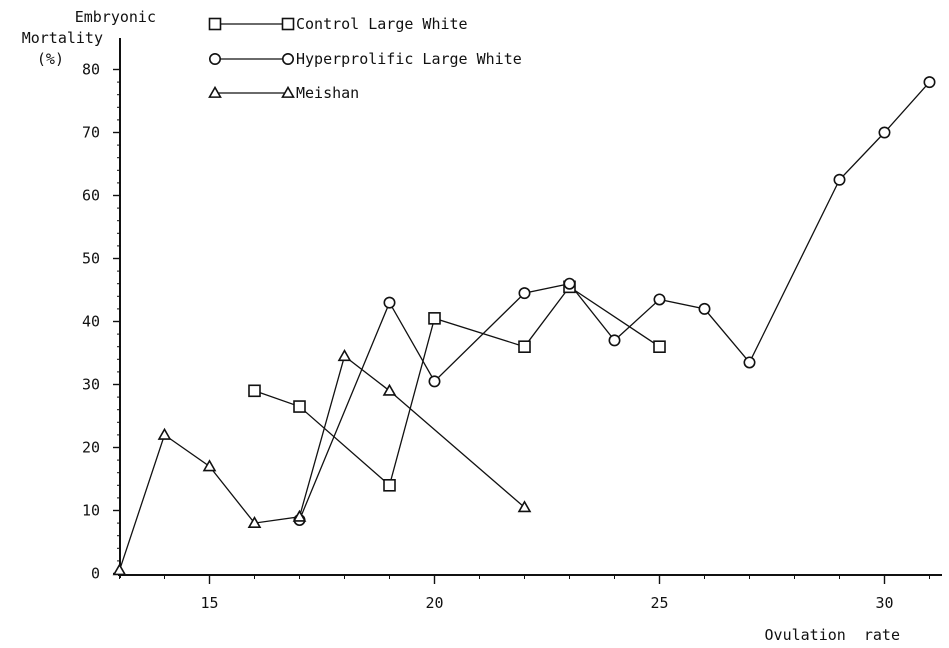 Image resolution: width=949 pixels, height=648 pixels. I want to click on series-line-triangle, so click(321, 463).